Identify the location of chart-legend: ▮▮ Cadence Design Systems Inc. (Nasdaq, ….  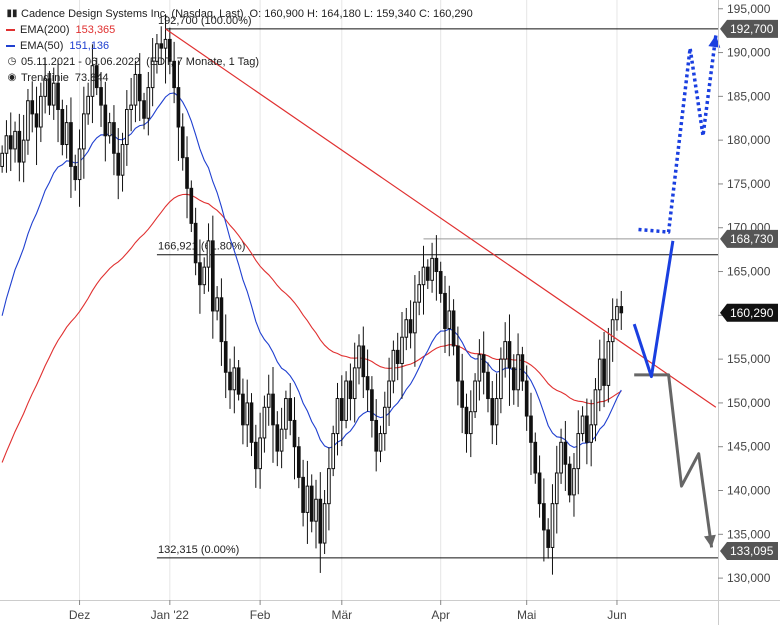
(239, 46).